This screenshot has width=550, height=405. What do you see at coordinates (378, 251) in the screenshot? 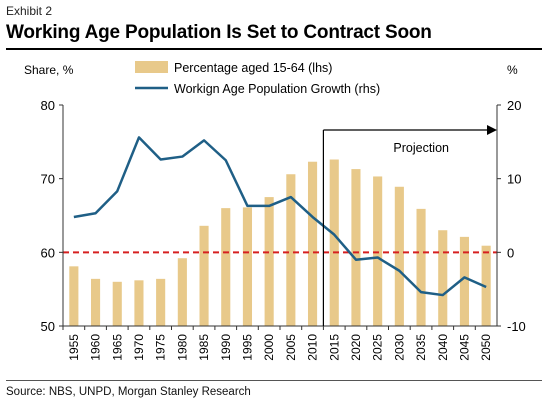
I see `bar-2025` at bounding box center [378, 251].